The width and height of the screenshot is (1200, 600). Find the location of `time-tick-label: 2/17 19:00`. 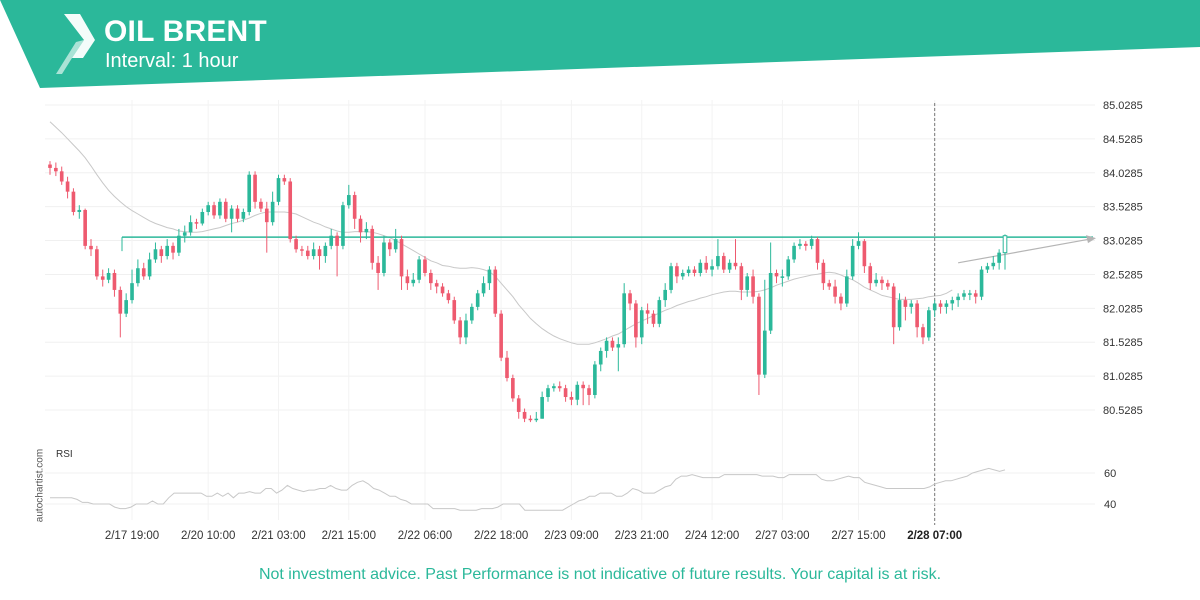

time-tick-label: 2/17 19:00 is located at coordinates (132, 536).